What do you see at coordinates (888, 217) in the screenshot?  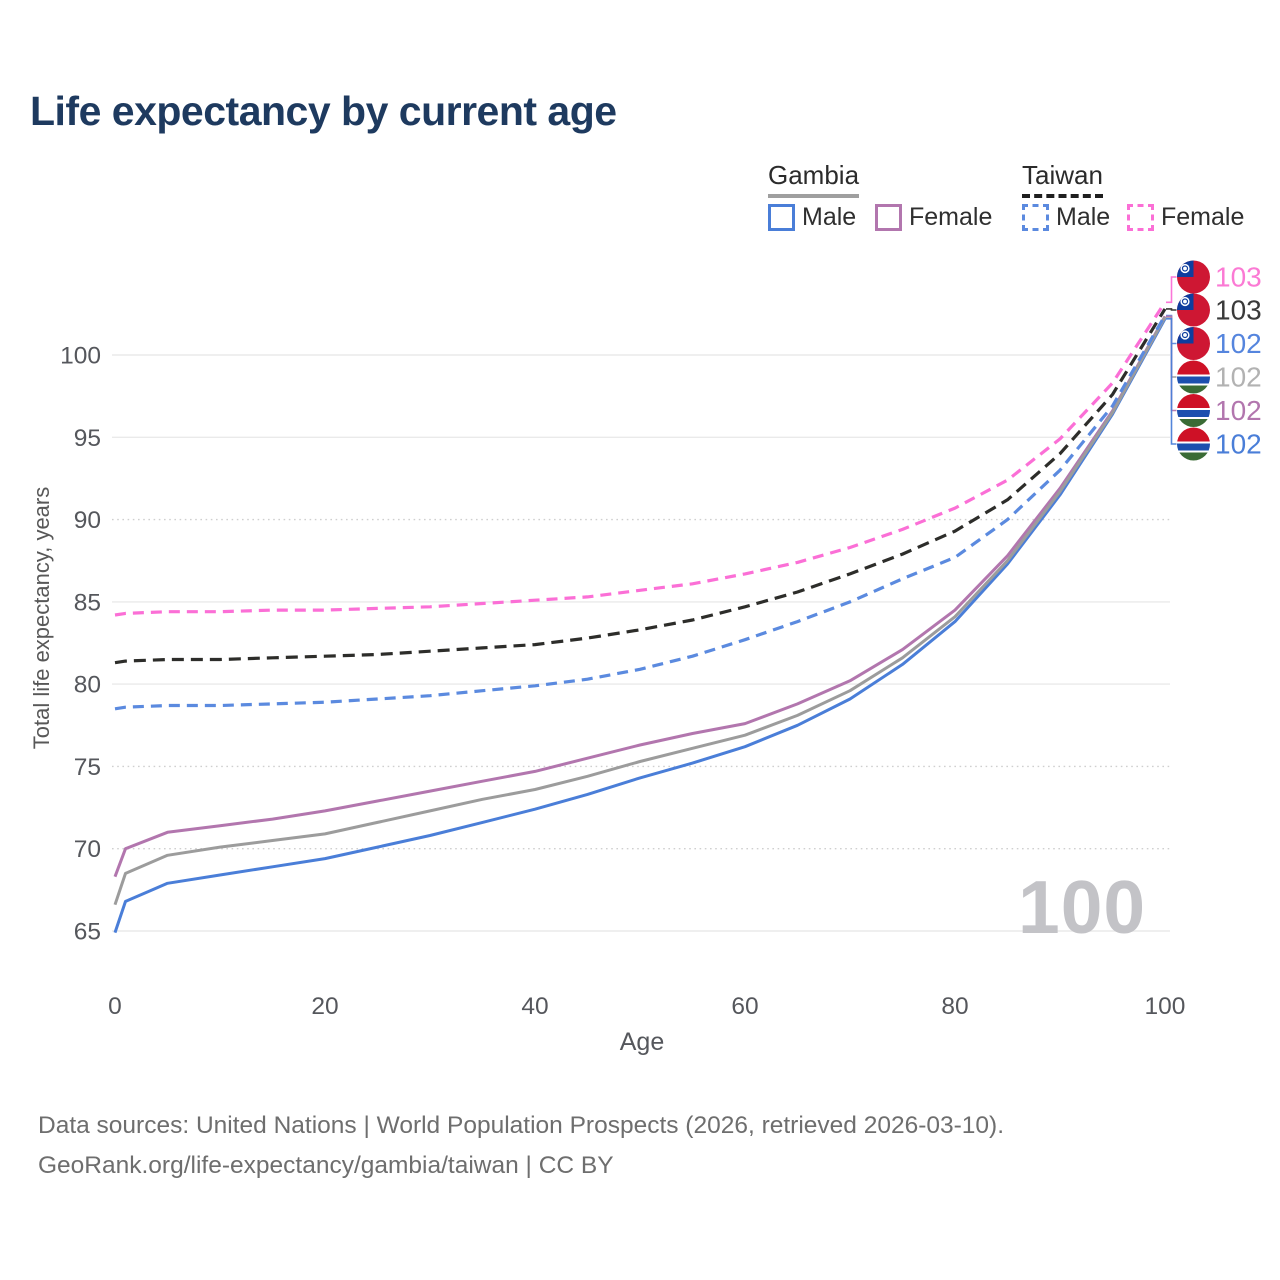 I see `gambia-female-swatch-icon` at bounding box center [888, 217].